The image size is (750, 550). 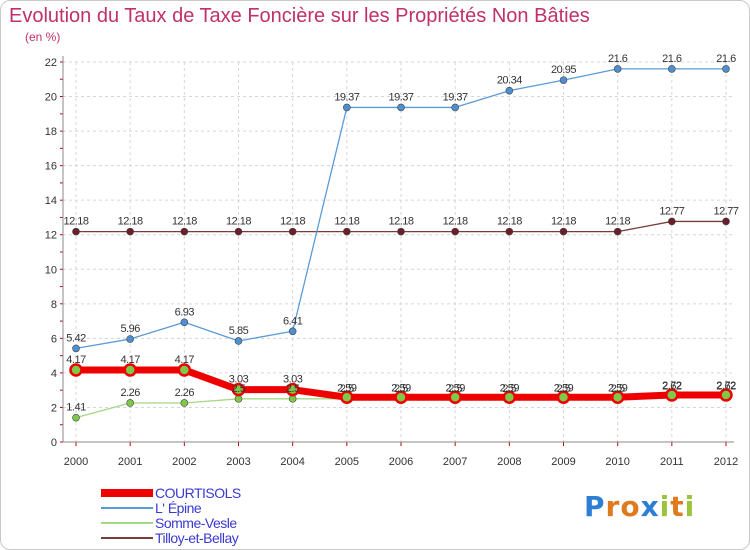 What do you see at coordinates (76, 462) in the screenshot?
I see `x-tick-label: 2000` at bounding box center [76, 462].